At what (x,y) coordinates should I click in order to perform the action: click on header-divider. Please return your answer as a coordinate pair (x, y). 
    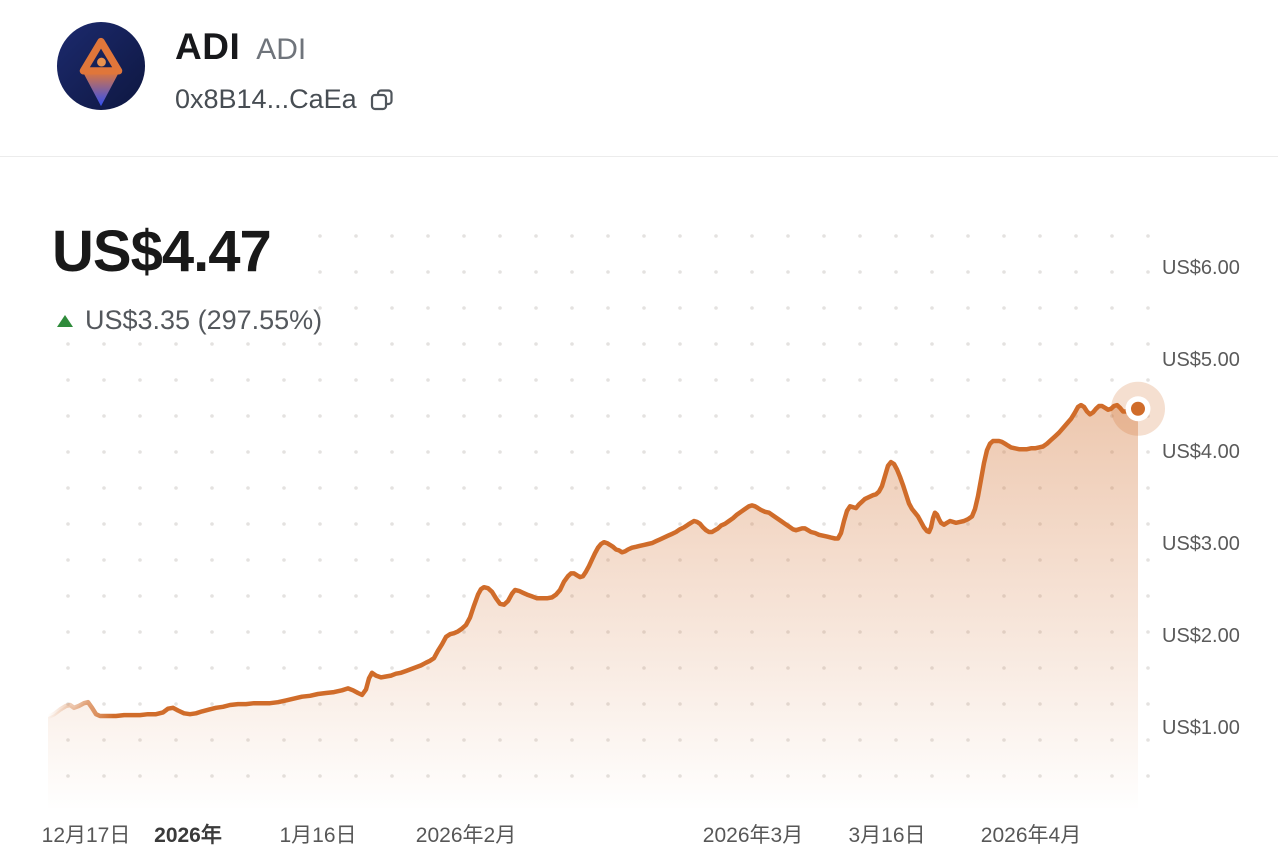
    Looking at the image, I should click on (639, 156).